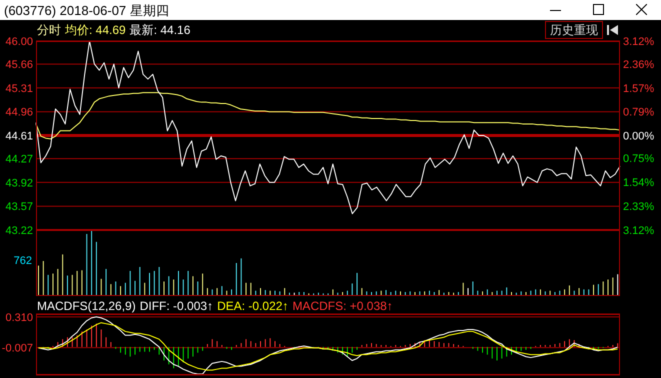 The width and height of the screenshot is (661, 378). Describe the element at coordinates (177, 306) in the screenshot. I see `series-label: DIFF: -0.003↑` at that location.